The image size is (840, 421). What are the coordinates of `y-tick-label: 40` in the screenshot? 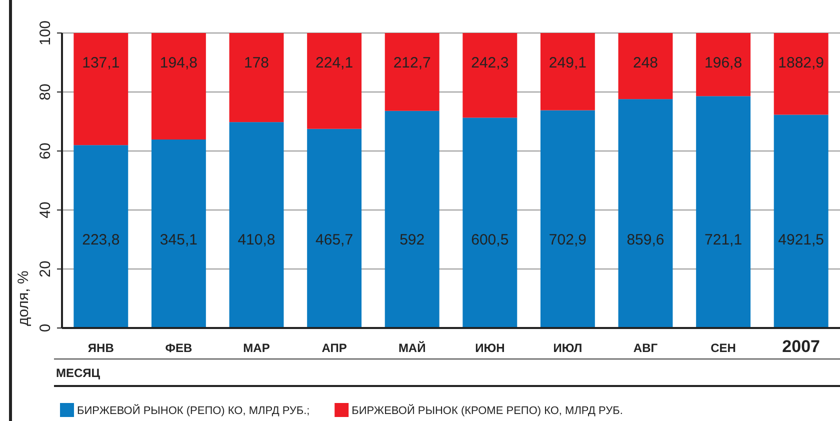 It's located at (45, 210).